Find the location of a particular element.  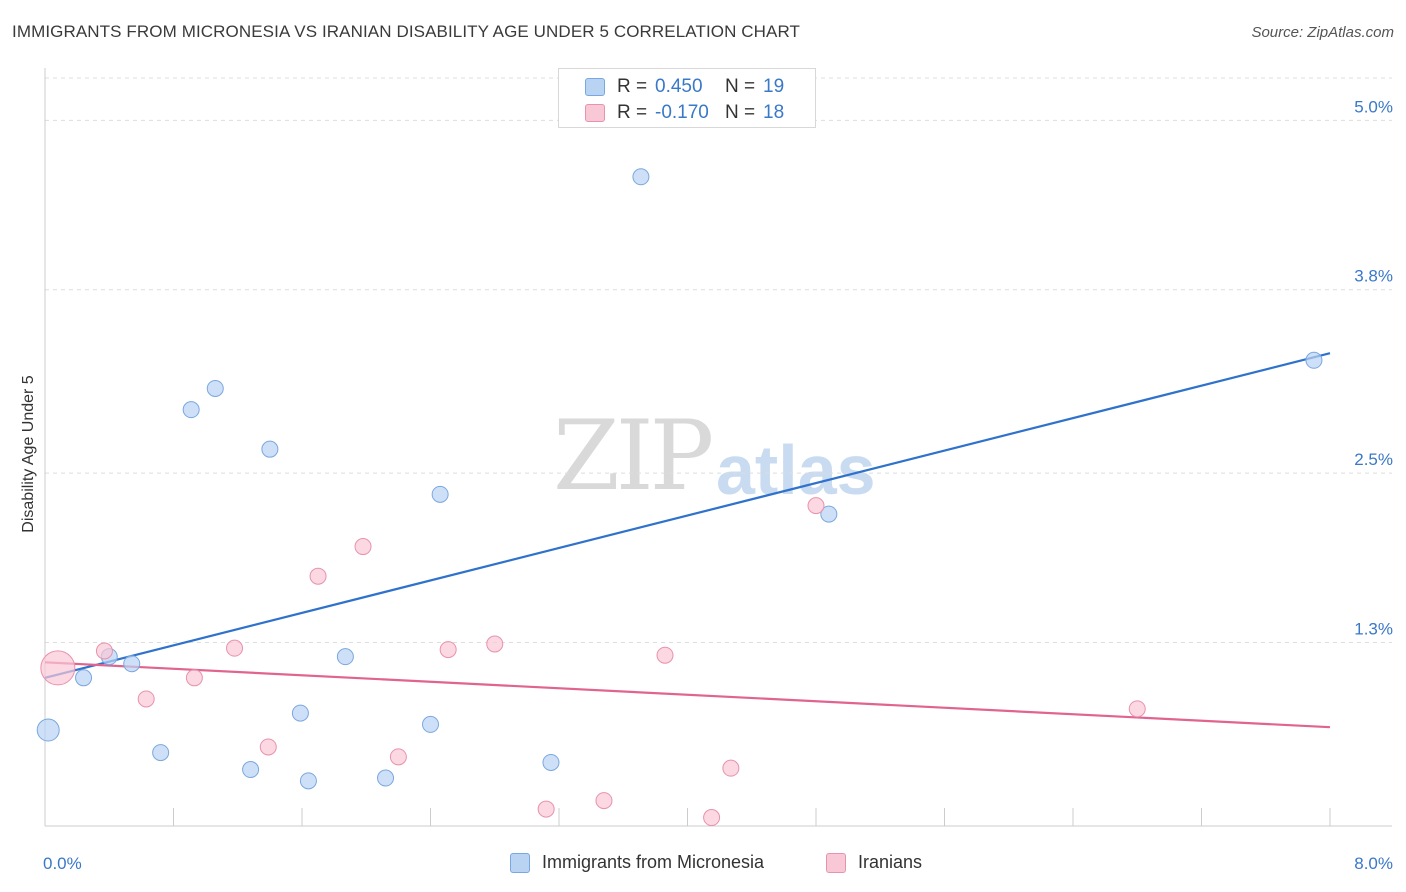

legend-item-micronesia: Immigrants from Micronesia is located at coordinates (637, 862).